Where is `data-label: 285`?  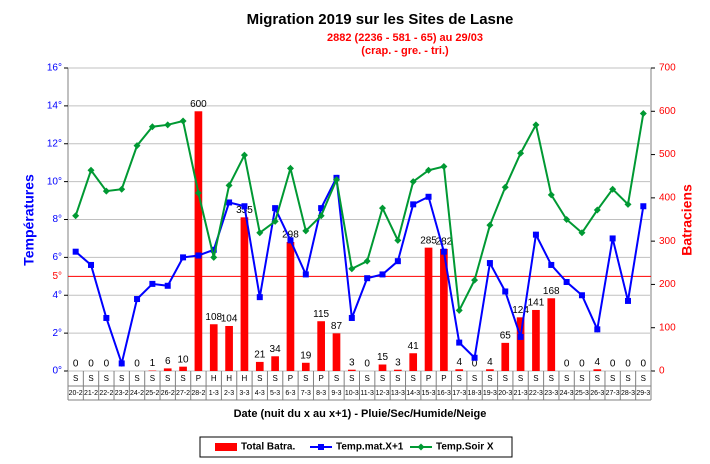 data-label: 285 is located at coordinates (428, 240).